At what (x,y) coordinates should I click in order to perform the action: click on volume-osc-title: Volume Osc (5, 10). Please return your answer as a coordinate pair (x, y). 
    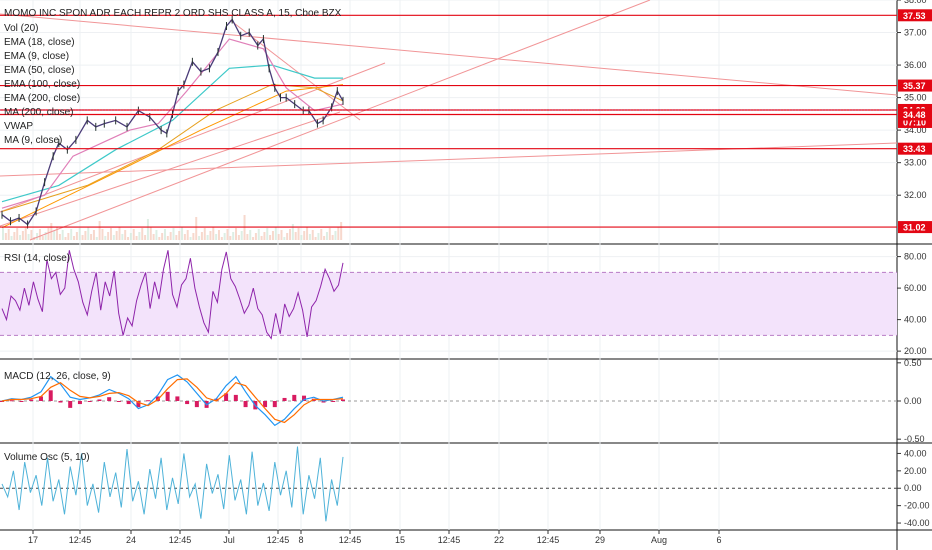
    Looking at the image, I should click on (47, 457).